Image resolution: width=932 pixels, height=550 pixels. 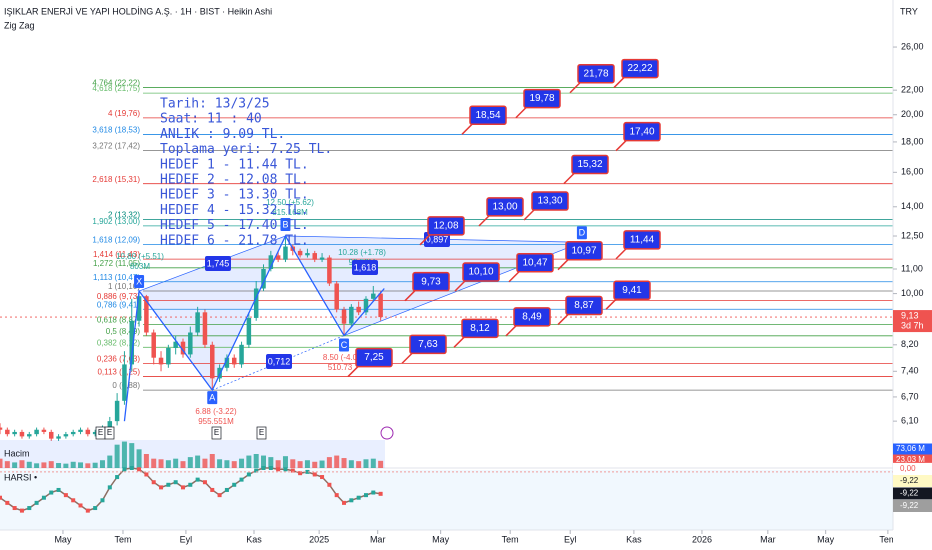 I want to click on note-line: Tarih: 13/3/25, so click(x=215, y=104).